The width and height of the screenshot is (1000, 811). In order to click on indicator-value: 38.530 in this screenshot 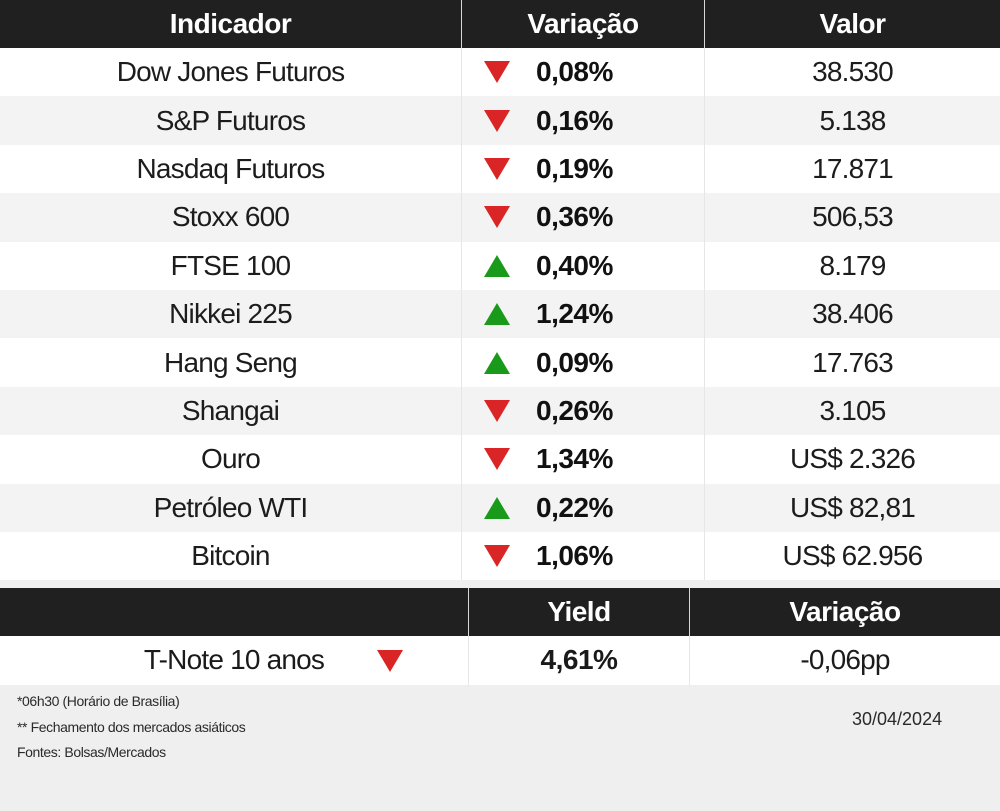, I will do `click(853, 72)`.